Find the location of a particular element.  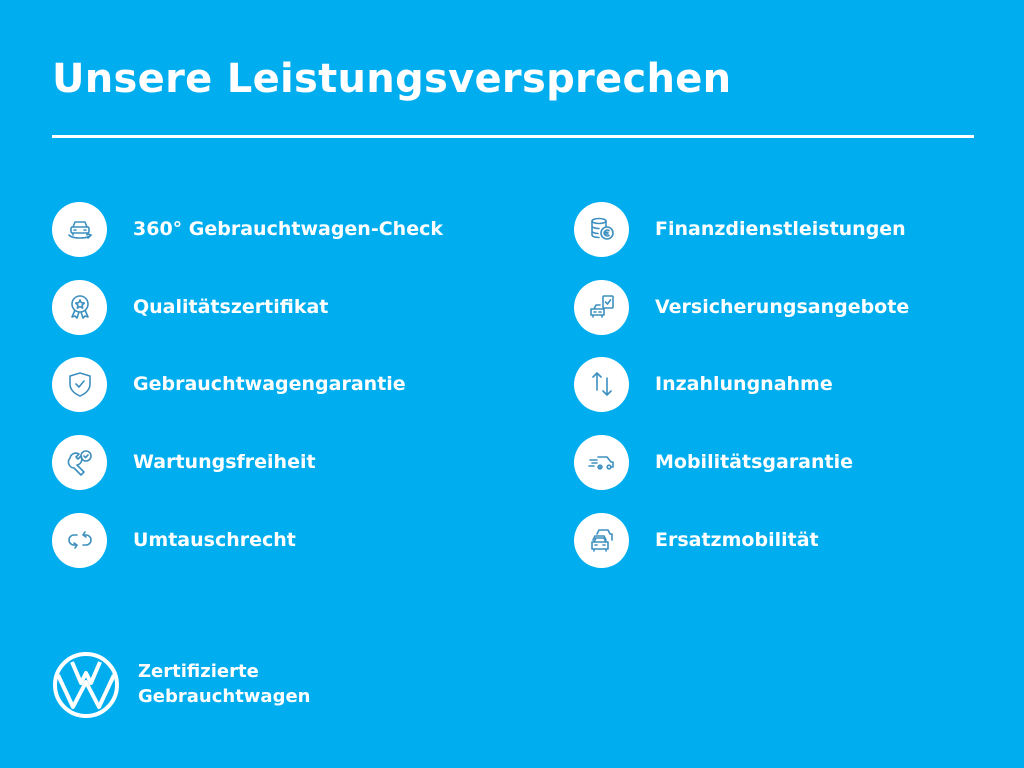

shield-check-icon is located at coordinates (79, 384).